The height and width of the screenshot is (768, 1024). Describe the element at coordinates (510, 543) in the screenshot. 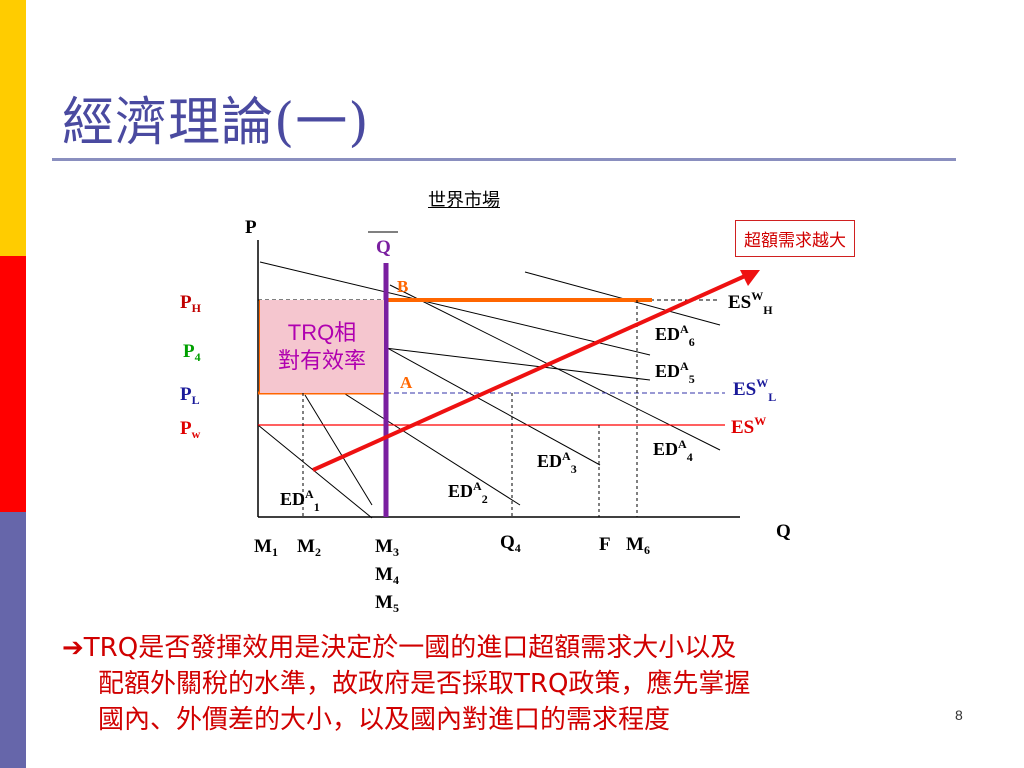

I see `q4-label: Q4` at that location.